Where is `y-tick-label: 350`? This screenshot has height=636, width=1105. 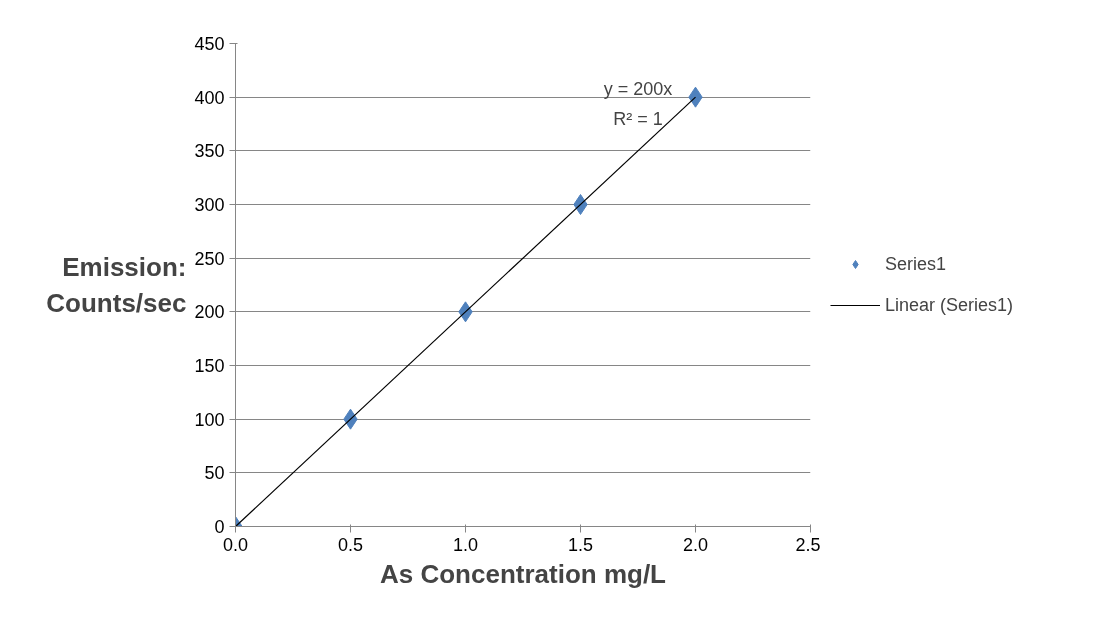 y-tick-label: 350 is located at coordinates (209, 151).